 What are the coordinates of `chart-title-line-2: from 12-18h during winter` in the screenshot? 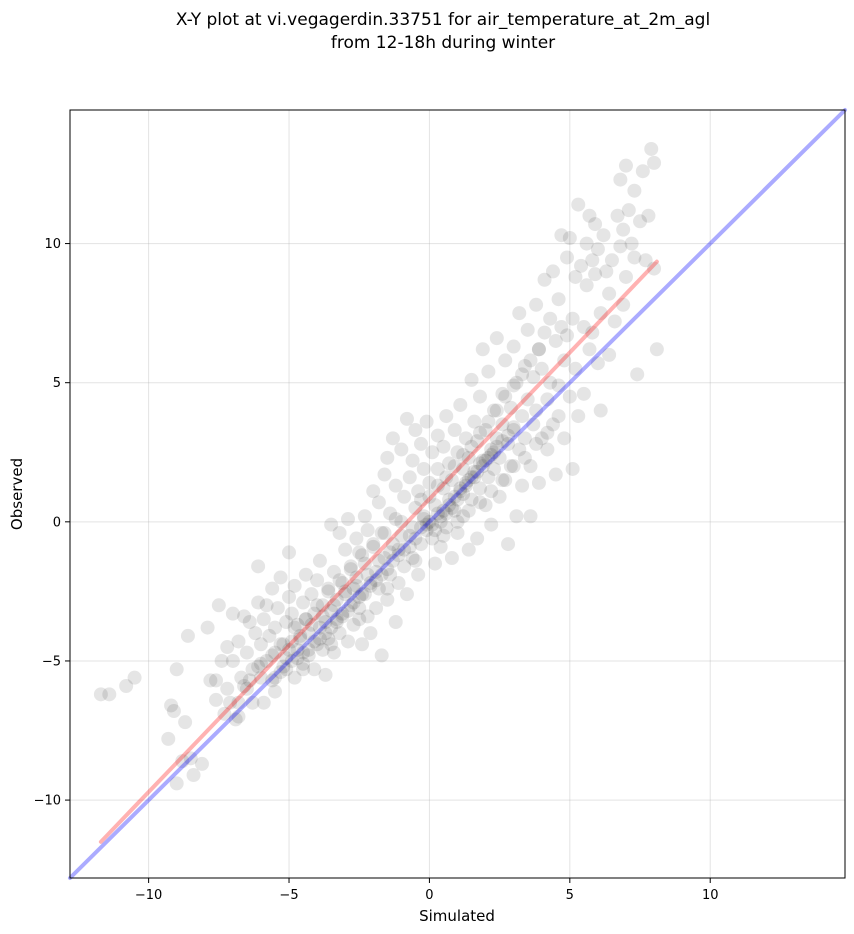 It's located at (443, 43).